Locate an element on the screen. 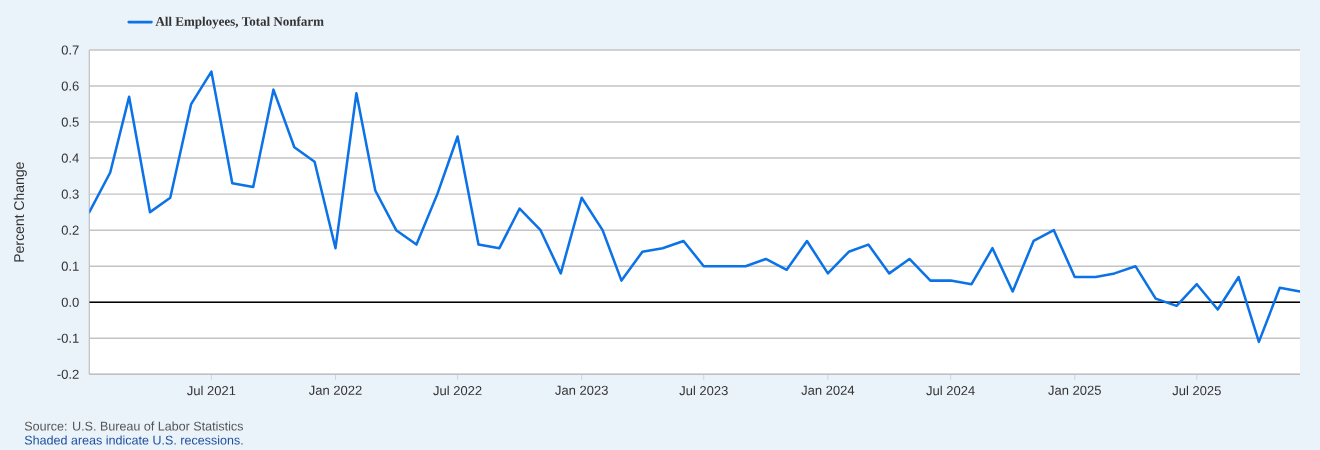 This screenshot has width=1320, height=450. x-tick-label: Jan 2025 is located at coordinates (1074, 390).